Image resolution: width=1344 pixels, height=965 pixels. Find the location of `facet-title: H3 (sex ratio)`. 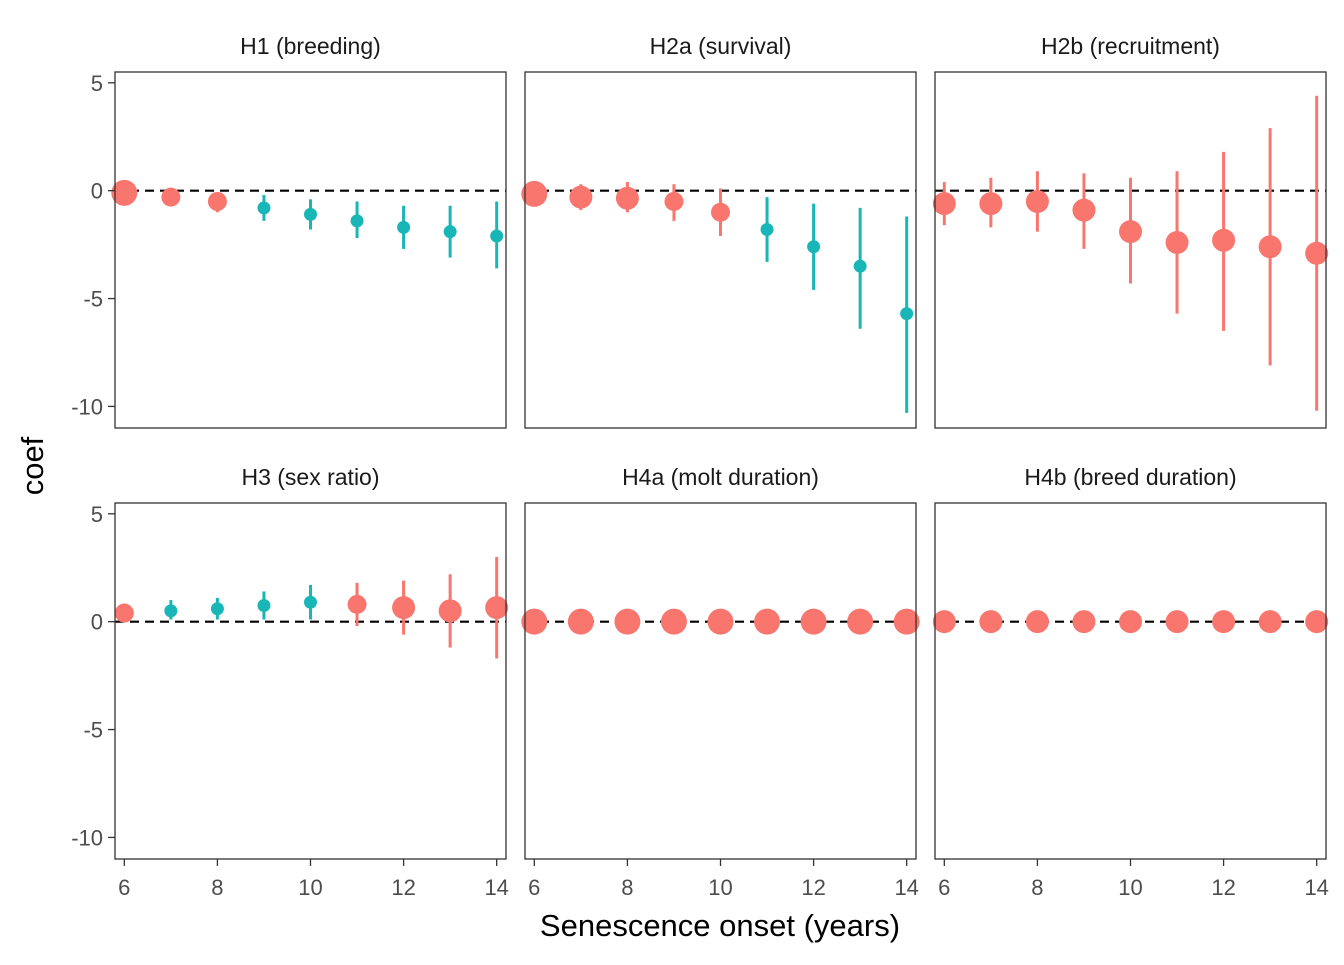

facet-title: H3 (sex ratio) is located at coordinates (310, 477).